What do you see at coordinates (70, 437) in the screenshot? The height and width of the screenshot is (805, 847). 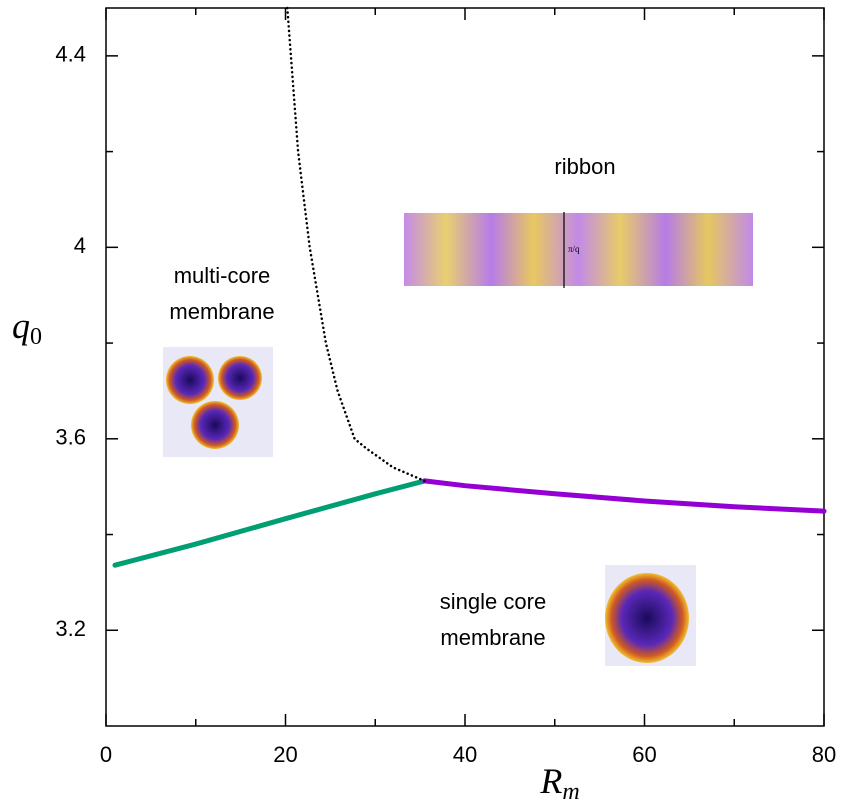 I see `y-tick-label: 3.6` at bounding box center [70, 437].